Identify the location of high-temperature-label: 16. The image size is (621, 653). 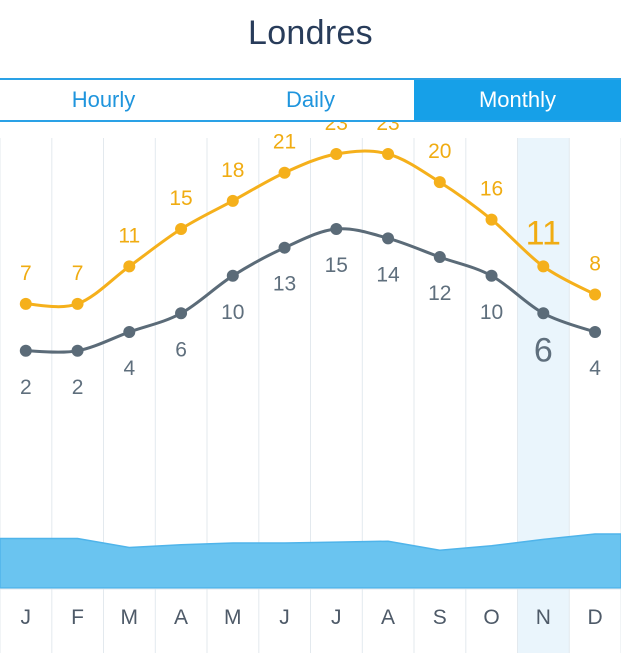
(491, 189).